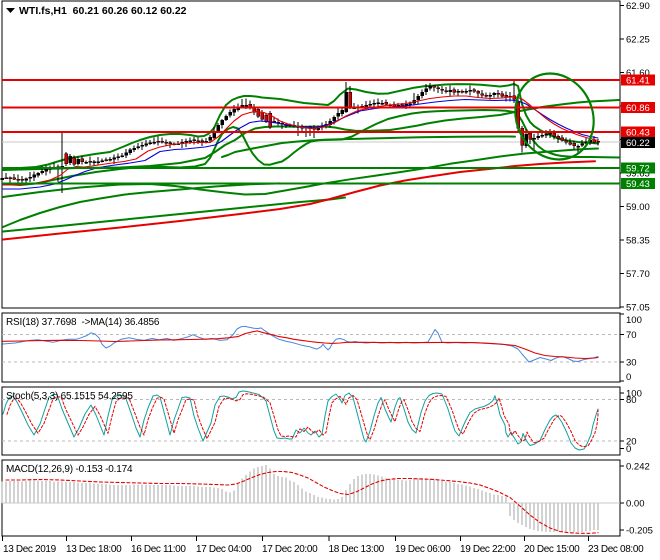 The width and height of the screenshot is (660, 560). What do you see at coordinates (638, 308) in the screenshot?
I see `svg-text: 57.05` at bounding box center [638, 308].